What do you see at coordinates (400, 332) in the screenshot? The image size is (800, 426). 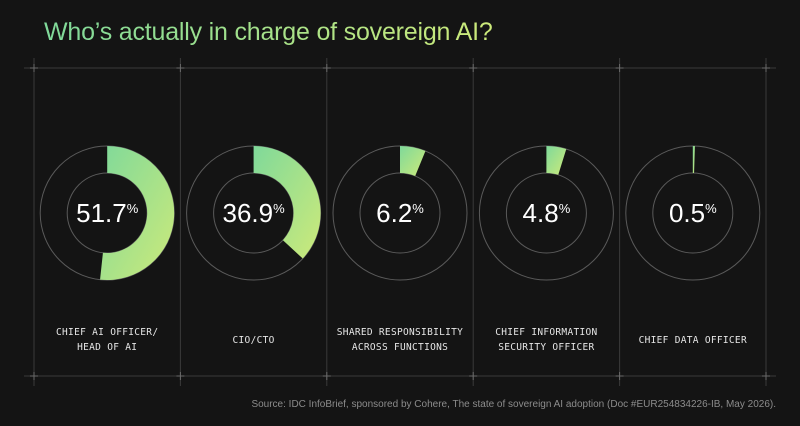 I see `category-label: SHARED RESPONSIBILITY` at bounding box center [400, 332].